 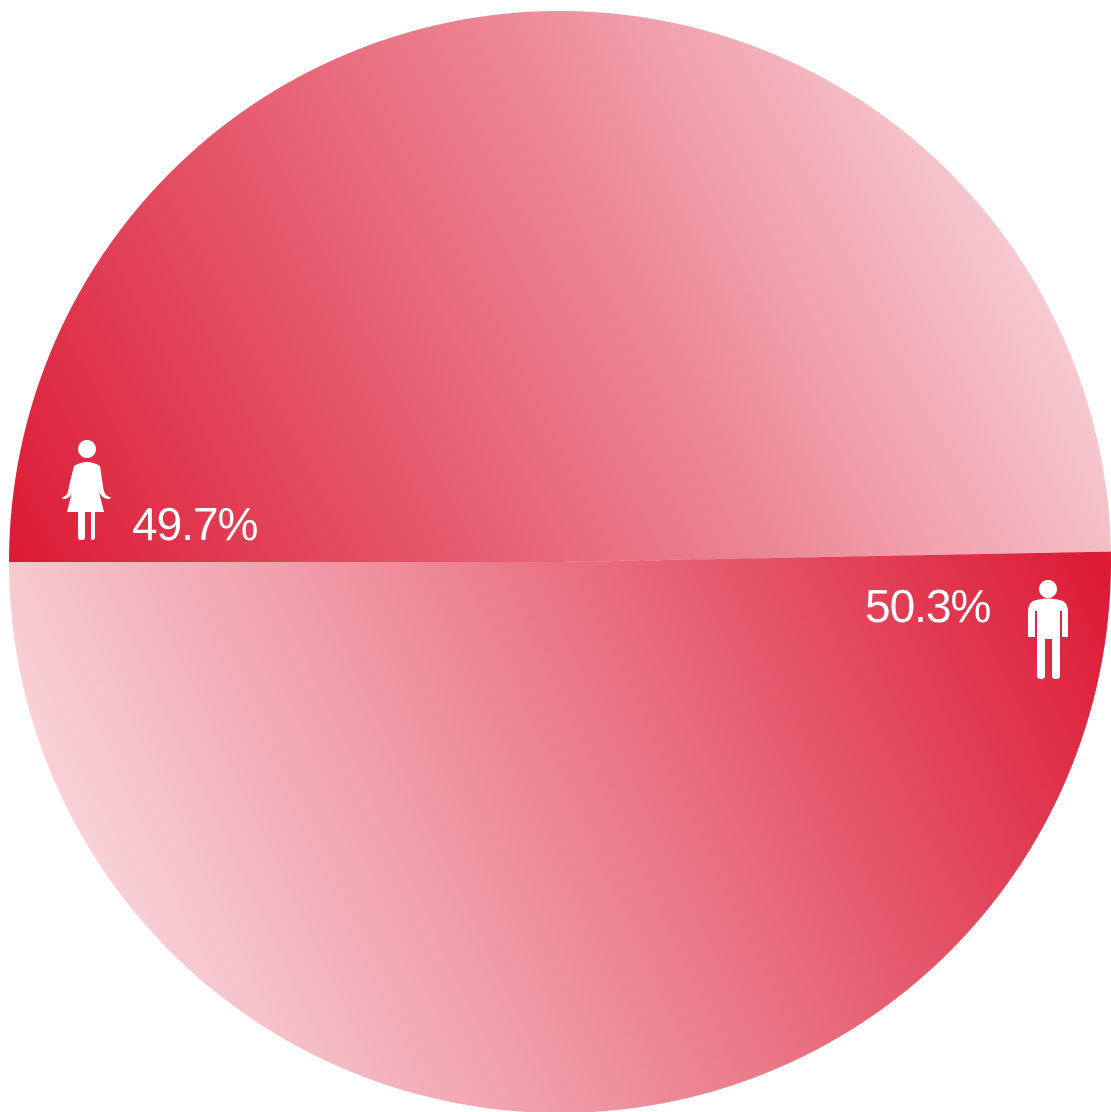 What do you see at coordinates (86, 490) in the screenshot?
I see `female-person-icon` at bounding box center [86, 490].